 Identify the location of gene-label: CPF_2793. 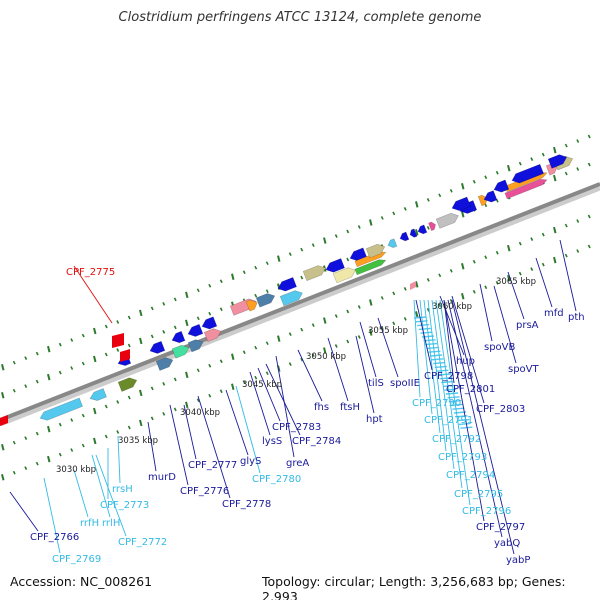
(462, 457).